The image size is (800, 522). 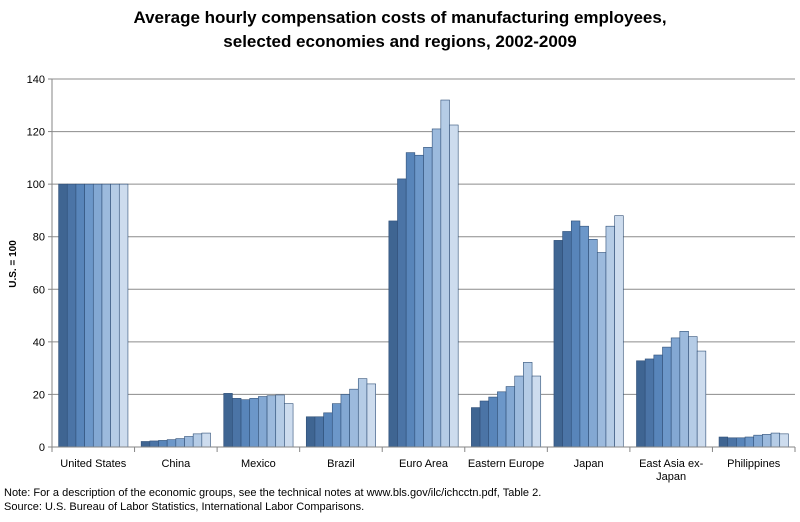 What do you see at coordinates (589, 464) in the screenshot?
I see `x-tick-label-6: Japan` at bounding box center [589, 464].